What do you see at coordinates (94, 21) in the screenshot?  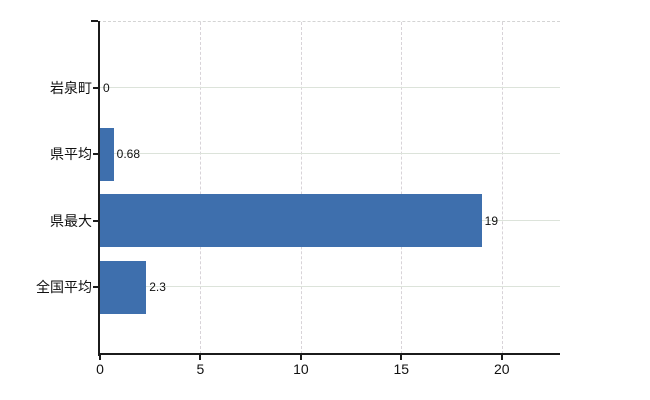 I see `y-axis-top-tick` at bounding box center [94, 21].